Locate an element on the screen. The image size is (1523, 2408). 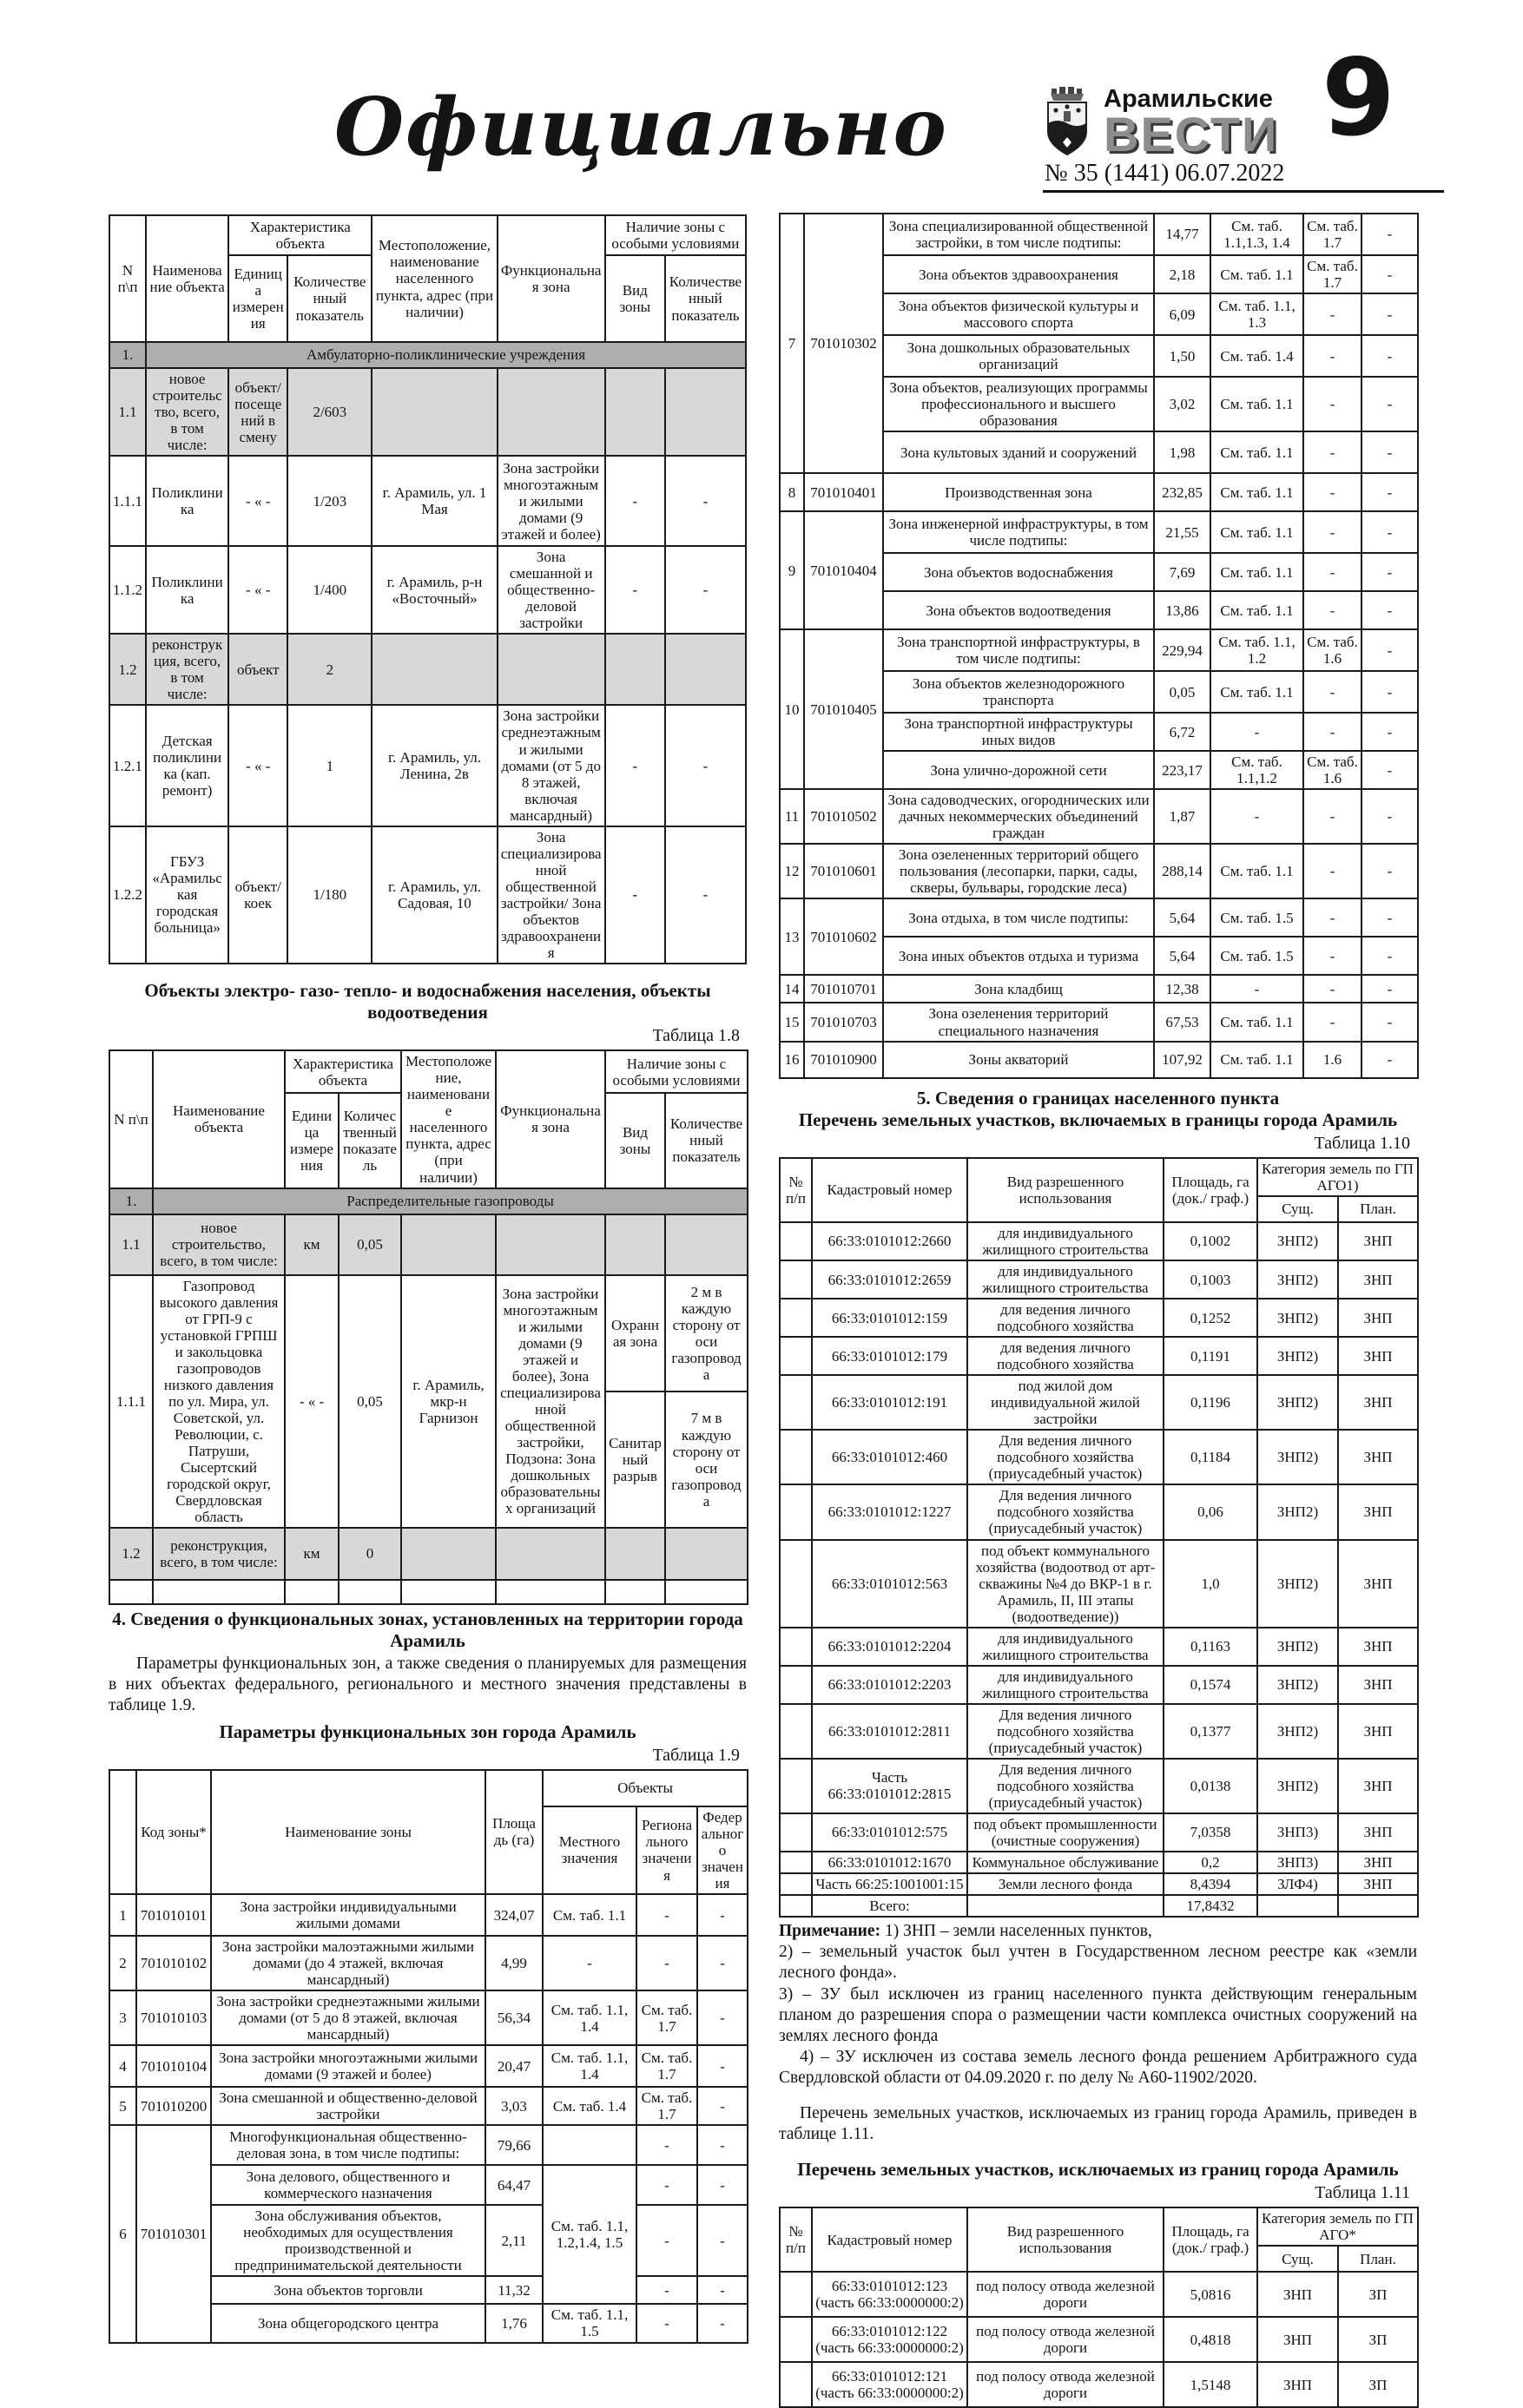
table-cell: № п/п is located at coordinates (796, 1189).